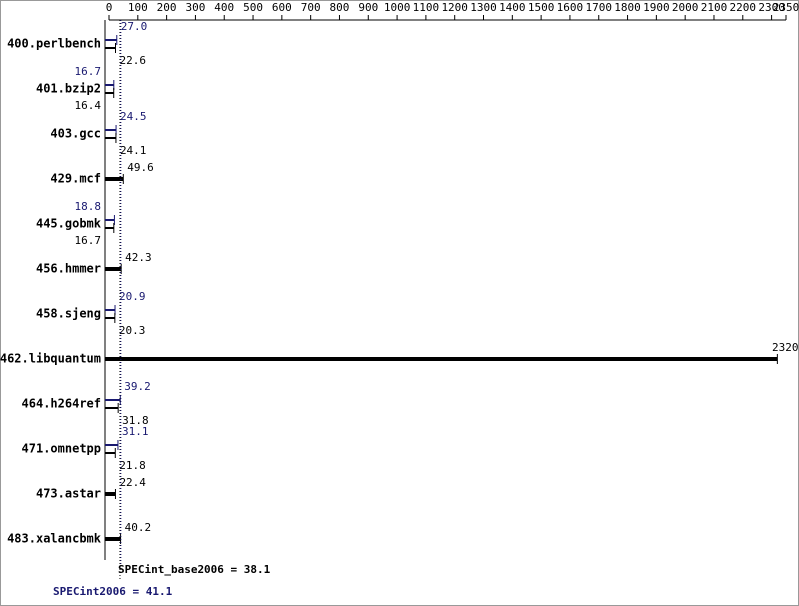 The height and width of the screenshot is (606, 799). I want to click on x-tick-label: 800, so click(340, 7).